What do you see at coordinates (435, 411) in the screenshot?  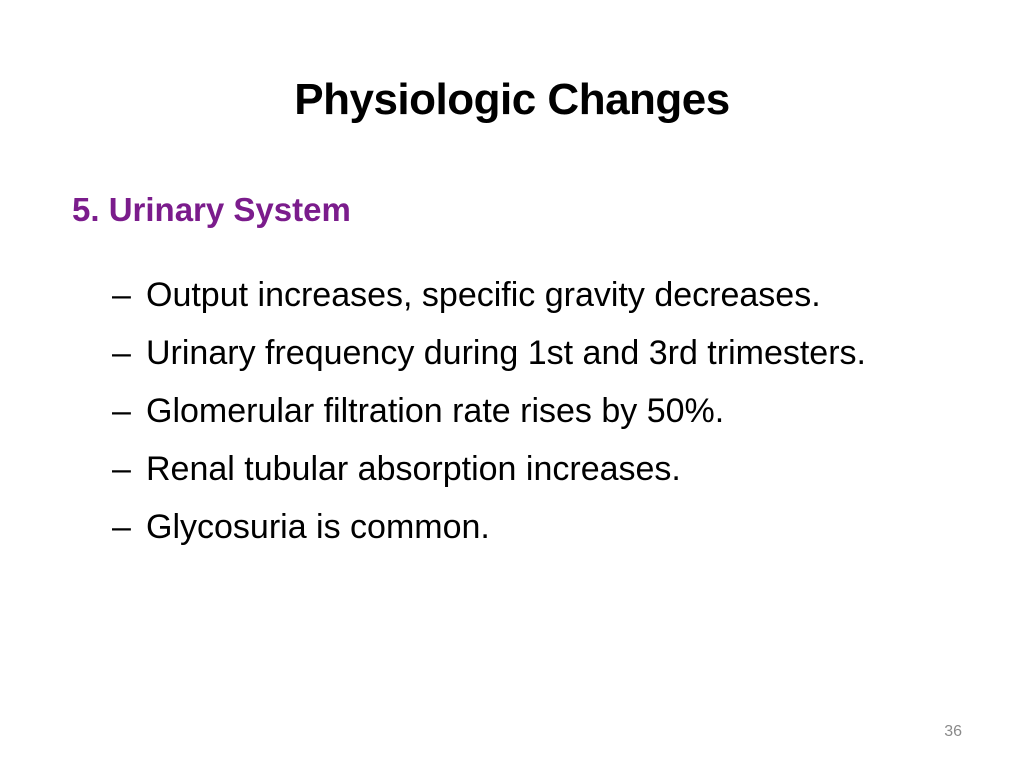 I see `bullet-text: Glomerular filtration rate rises by 50%.` at bounding box center [435, 411].